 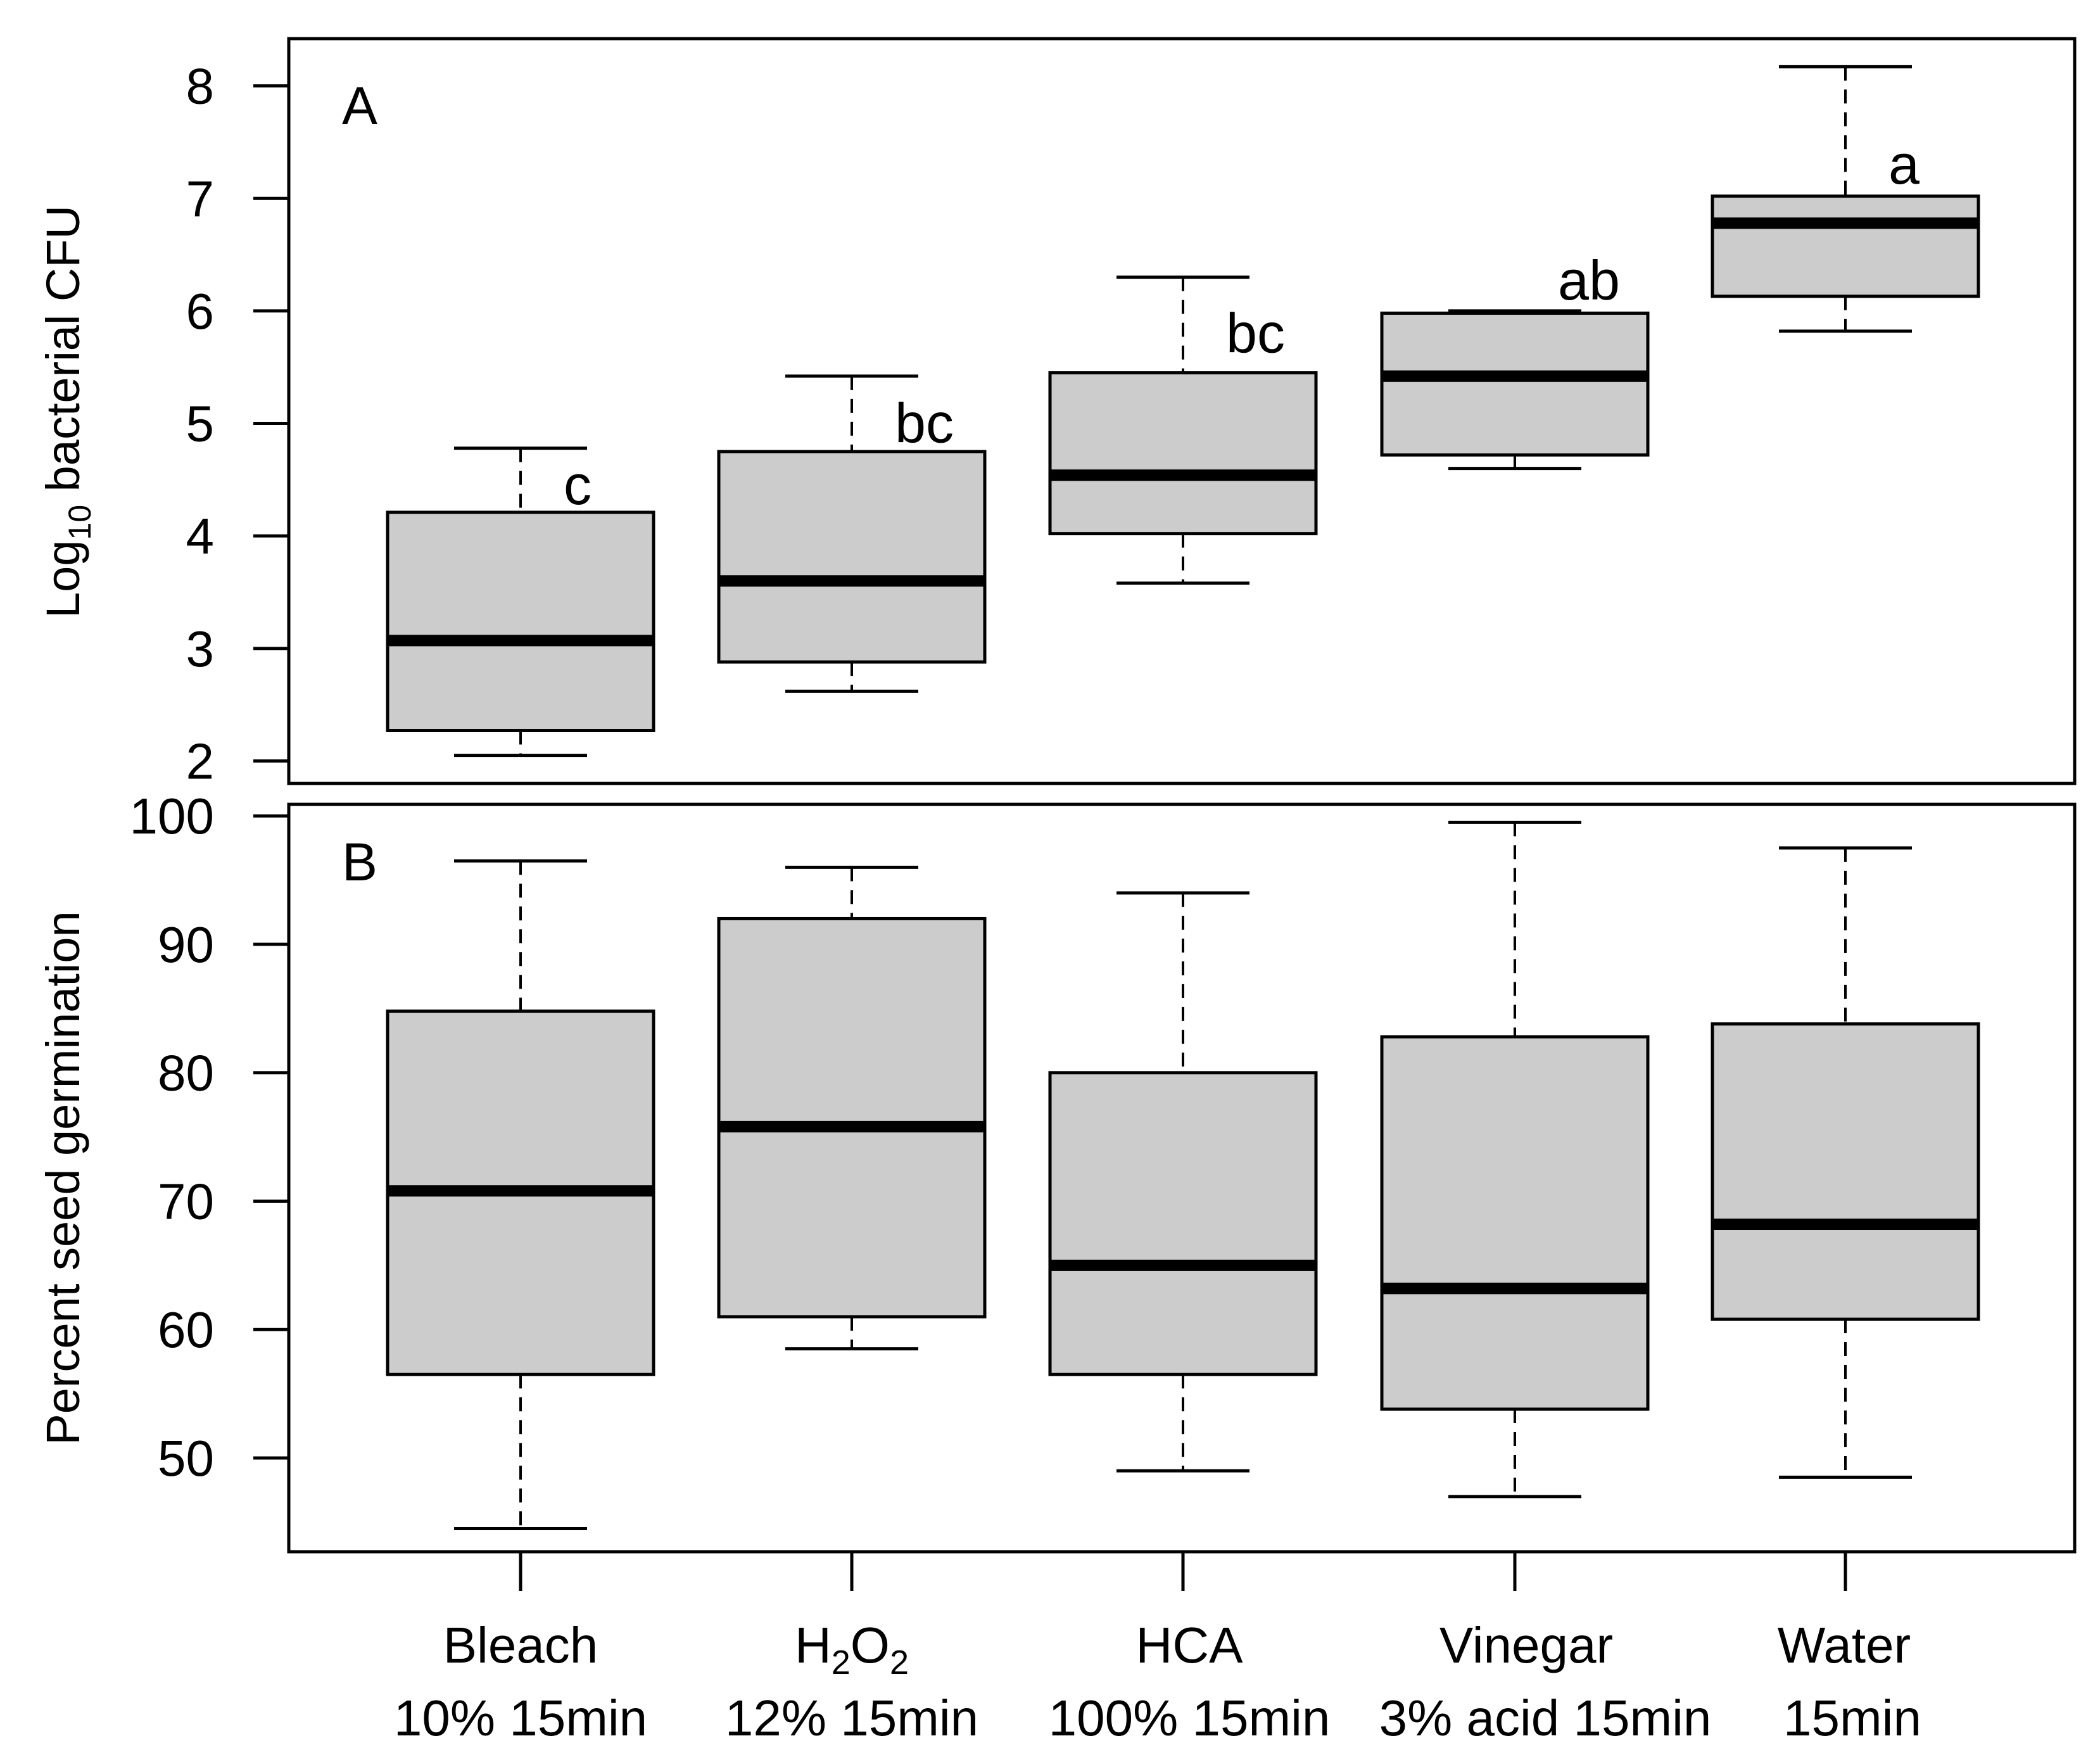 What do you see at coordinates (1526, 1645) in the screenshot?
I see `x-label-vinegar-line1: Vinegar` at bounding box center [1526, 1645].